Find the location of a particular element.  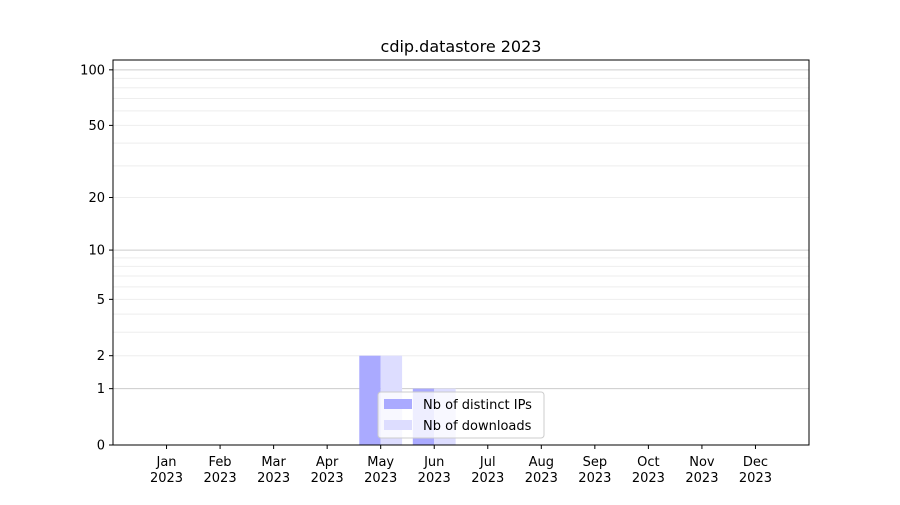

y-axis: 0 1 2 5 10 20 50 100 is located at coordinates (96, 258).